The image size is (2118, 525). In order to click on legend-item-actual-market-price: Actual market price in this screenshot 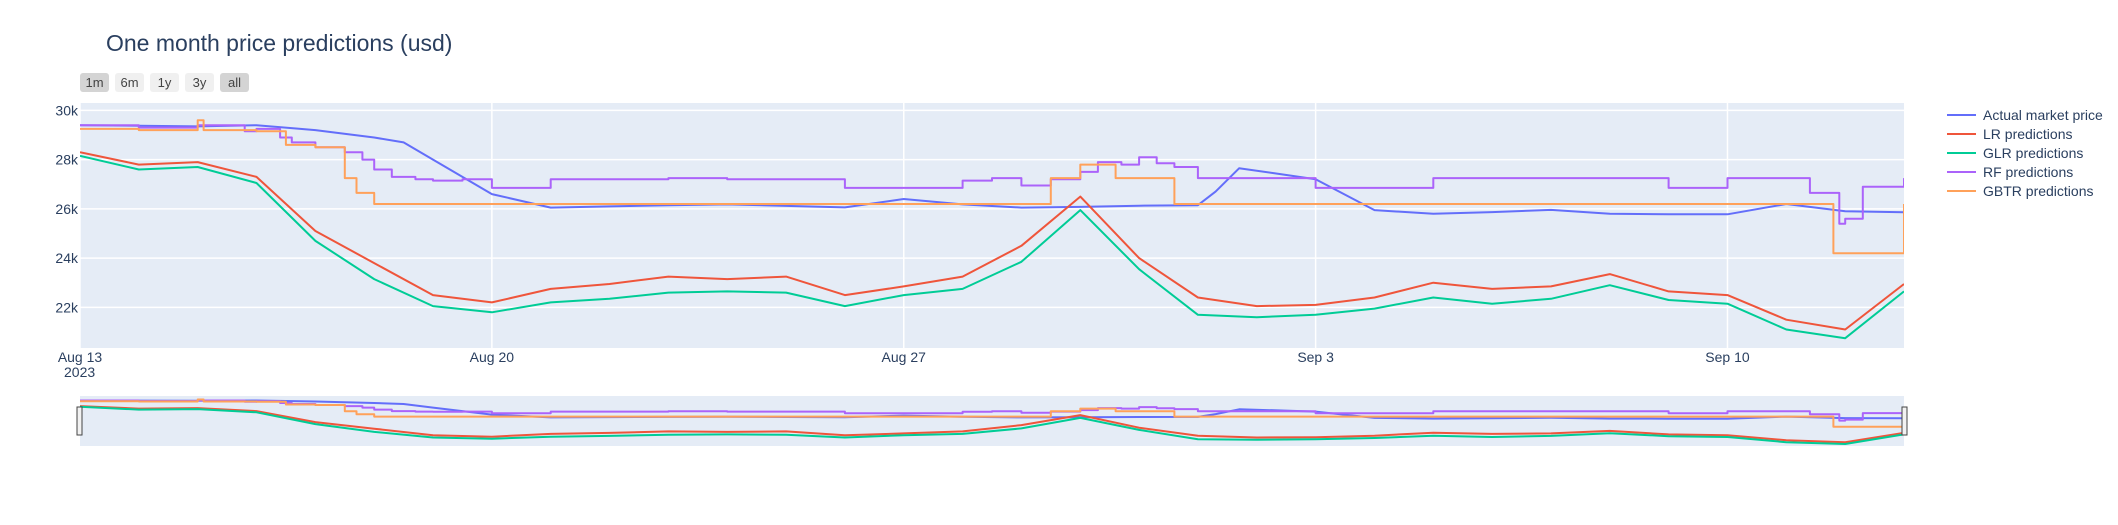, I will do `click(2025, 115)`.